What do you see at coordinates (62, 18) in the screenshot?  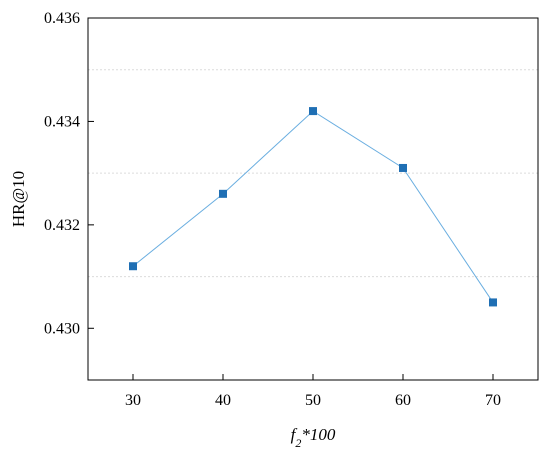 I see `y-tick-label: 0.436` at bounding box center [62, 18].